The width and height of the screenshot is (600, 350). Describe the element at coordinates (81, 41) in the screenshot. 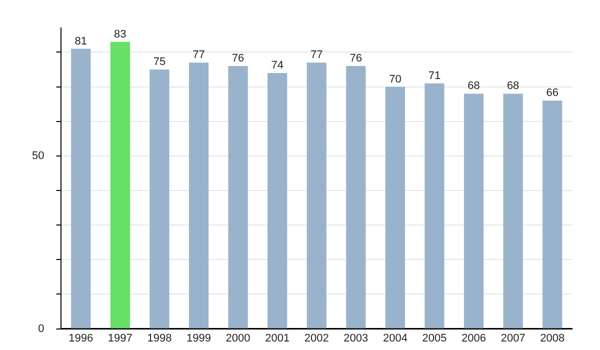

I see `data-label: 81` at that location.